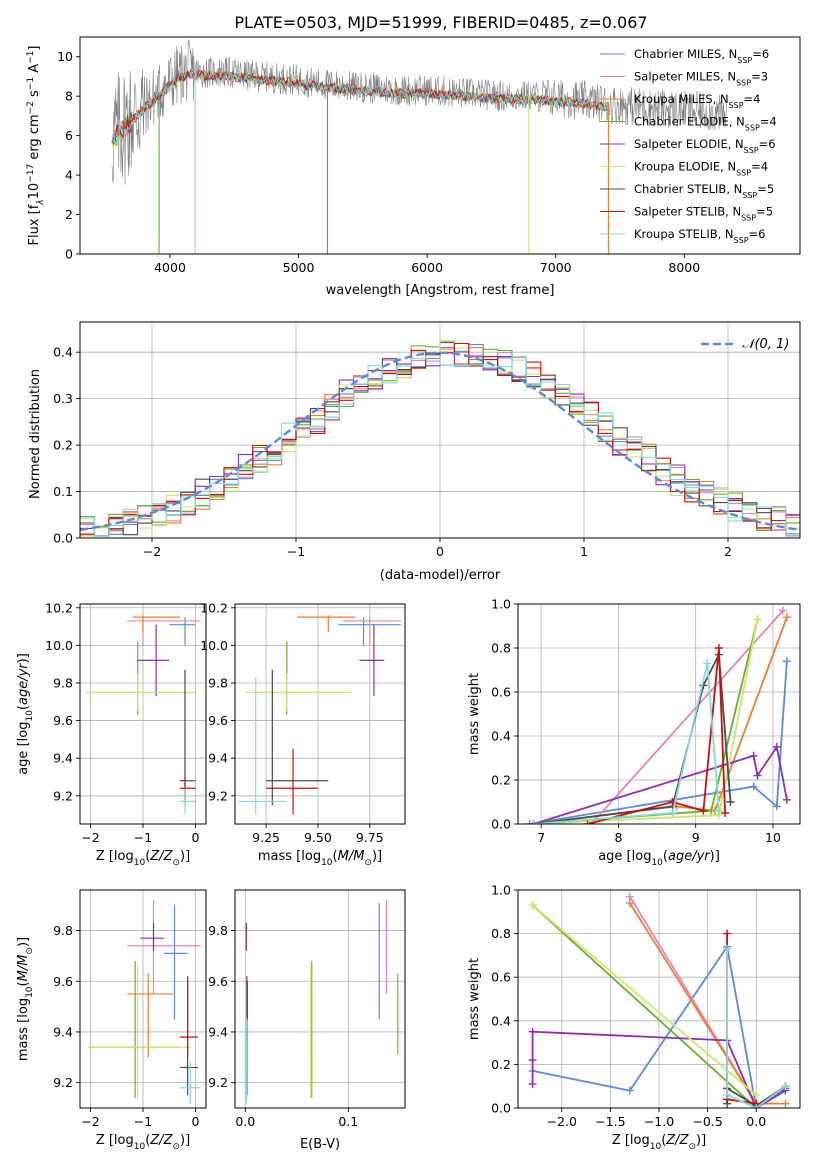 Image resolution: width=819 pixels, height=1170 pixels. I want to click on x-tick-label: 0, so click(196, 837).